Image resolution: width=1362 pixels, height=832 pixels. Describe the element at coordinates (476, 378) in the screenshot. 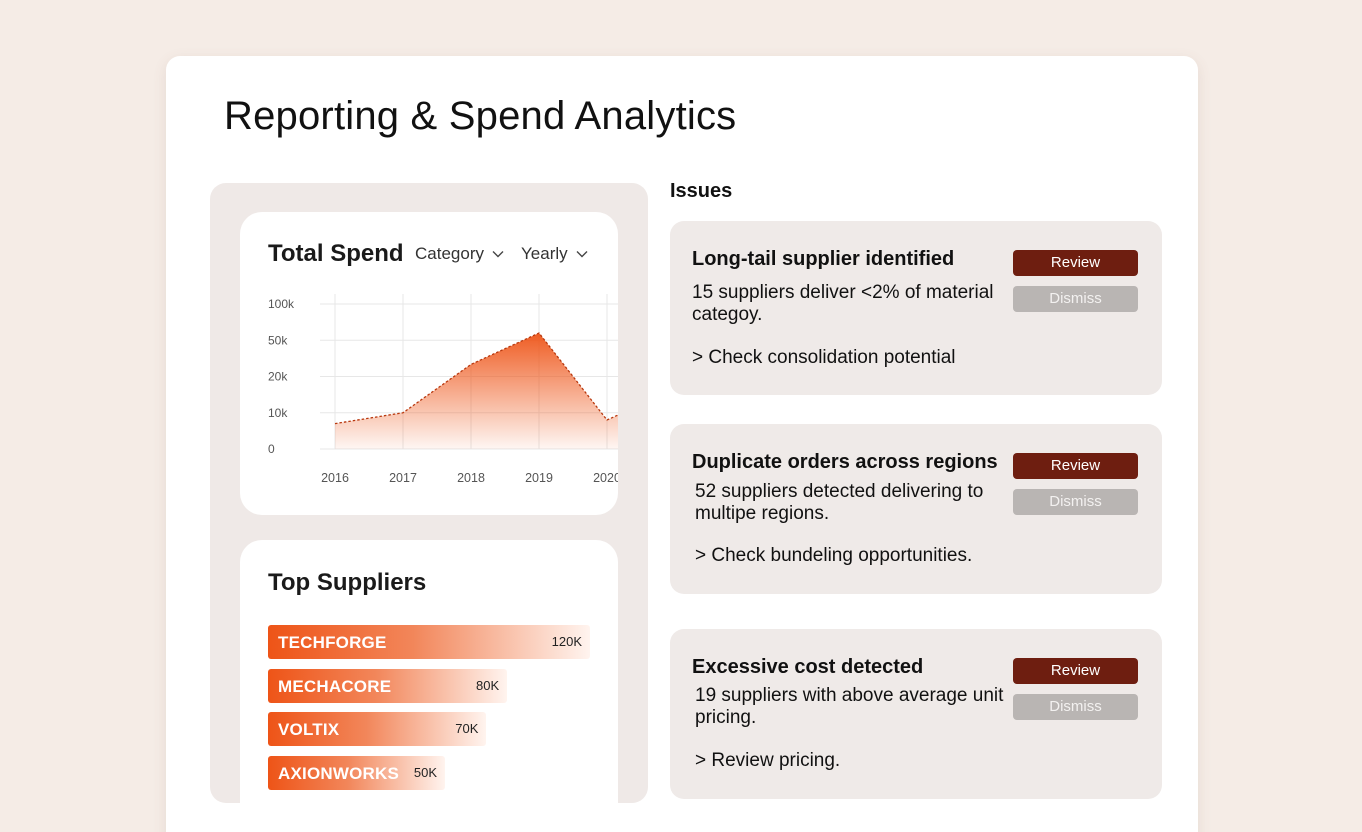

I see `spend-line` at that location.